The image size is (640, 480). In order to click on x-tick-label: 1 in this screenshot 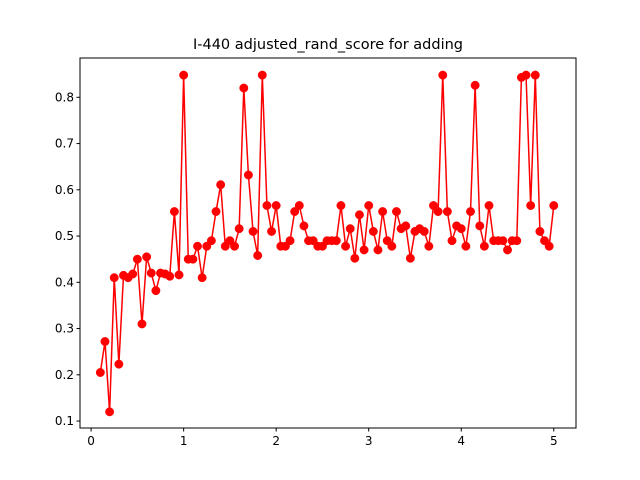, I will do `click(184, 441)`.